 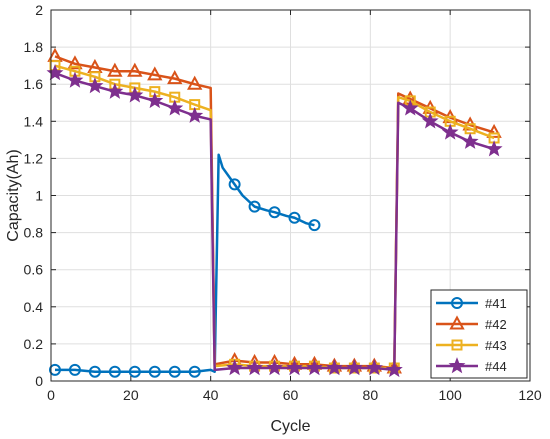 I want to click on legend-label: #42, so click(x=496, y=324).